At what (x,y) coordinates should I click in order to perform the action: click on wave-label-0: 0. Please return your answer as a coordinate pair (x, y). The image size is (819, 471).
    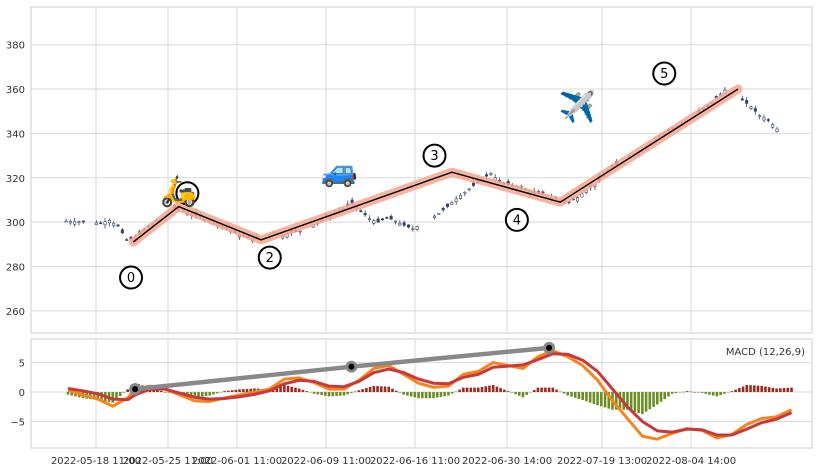
    Looking at the image, I should click on (131, 277).